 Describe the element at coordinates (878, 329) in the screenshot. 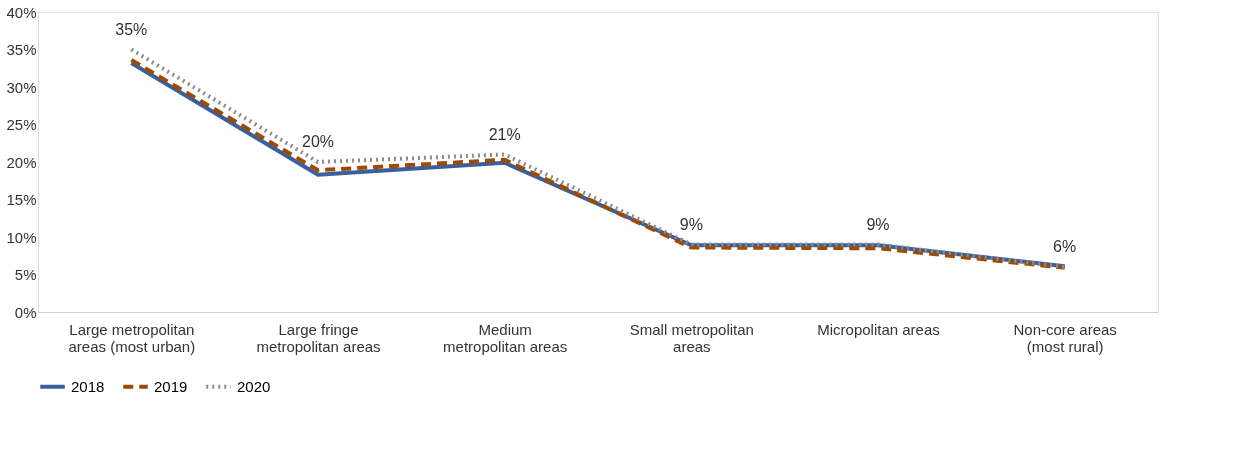

I see `x-tick-label: Micropolitan areas` at that location.